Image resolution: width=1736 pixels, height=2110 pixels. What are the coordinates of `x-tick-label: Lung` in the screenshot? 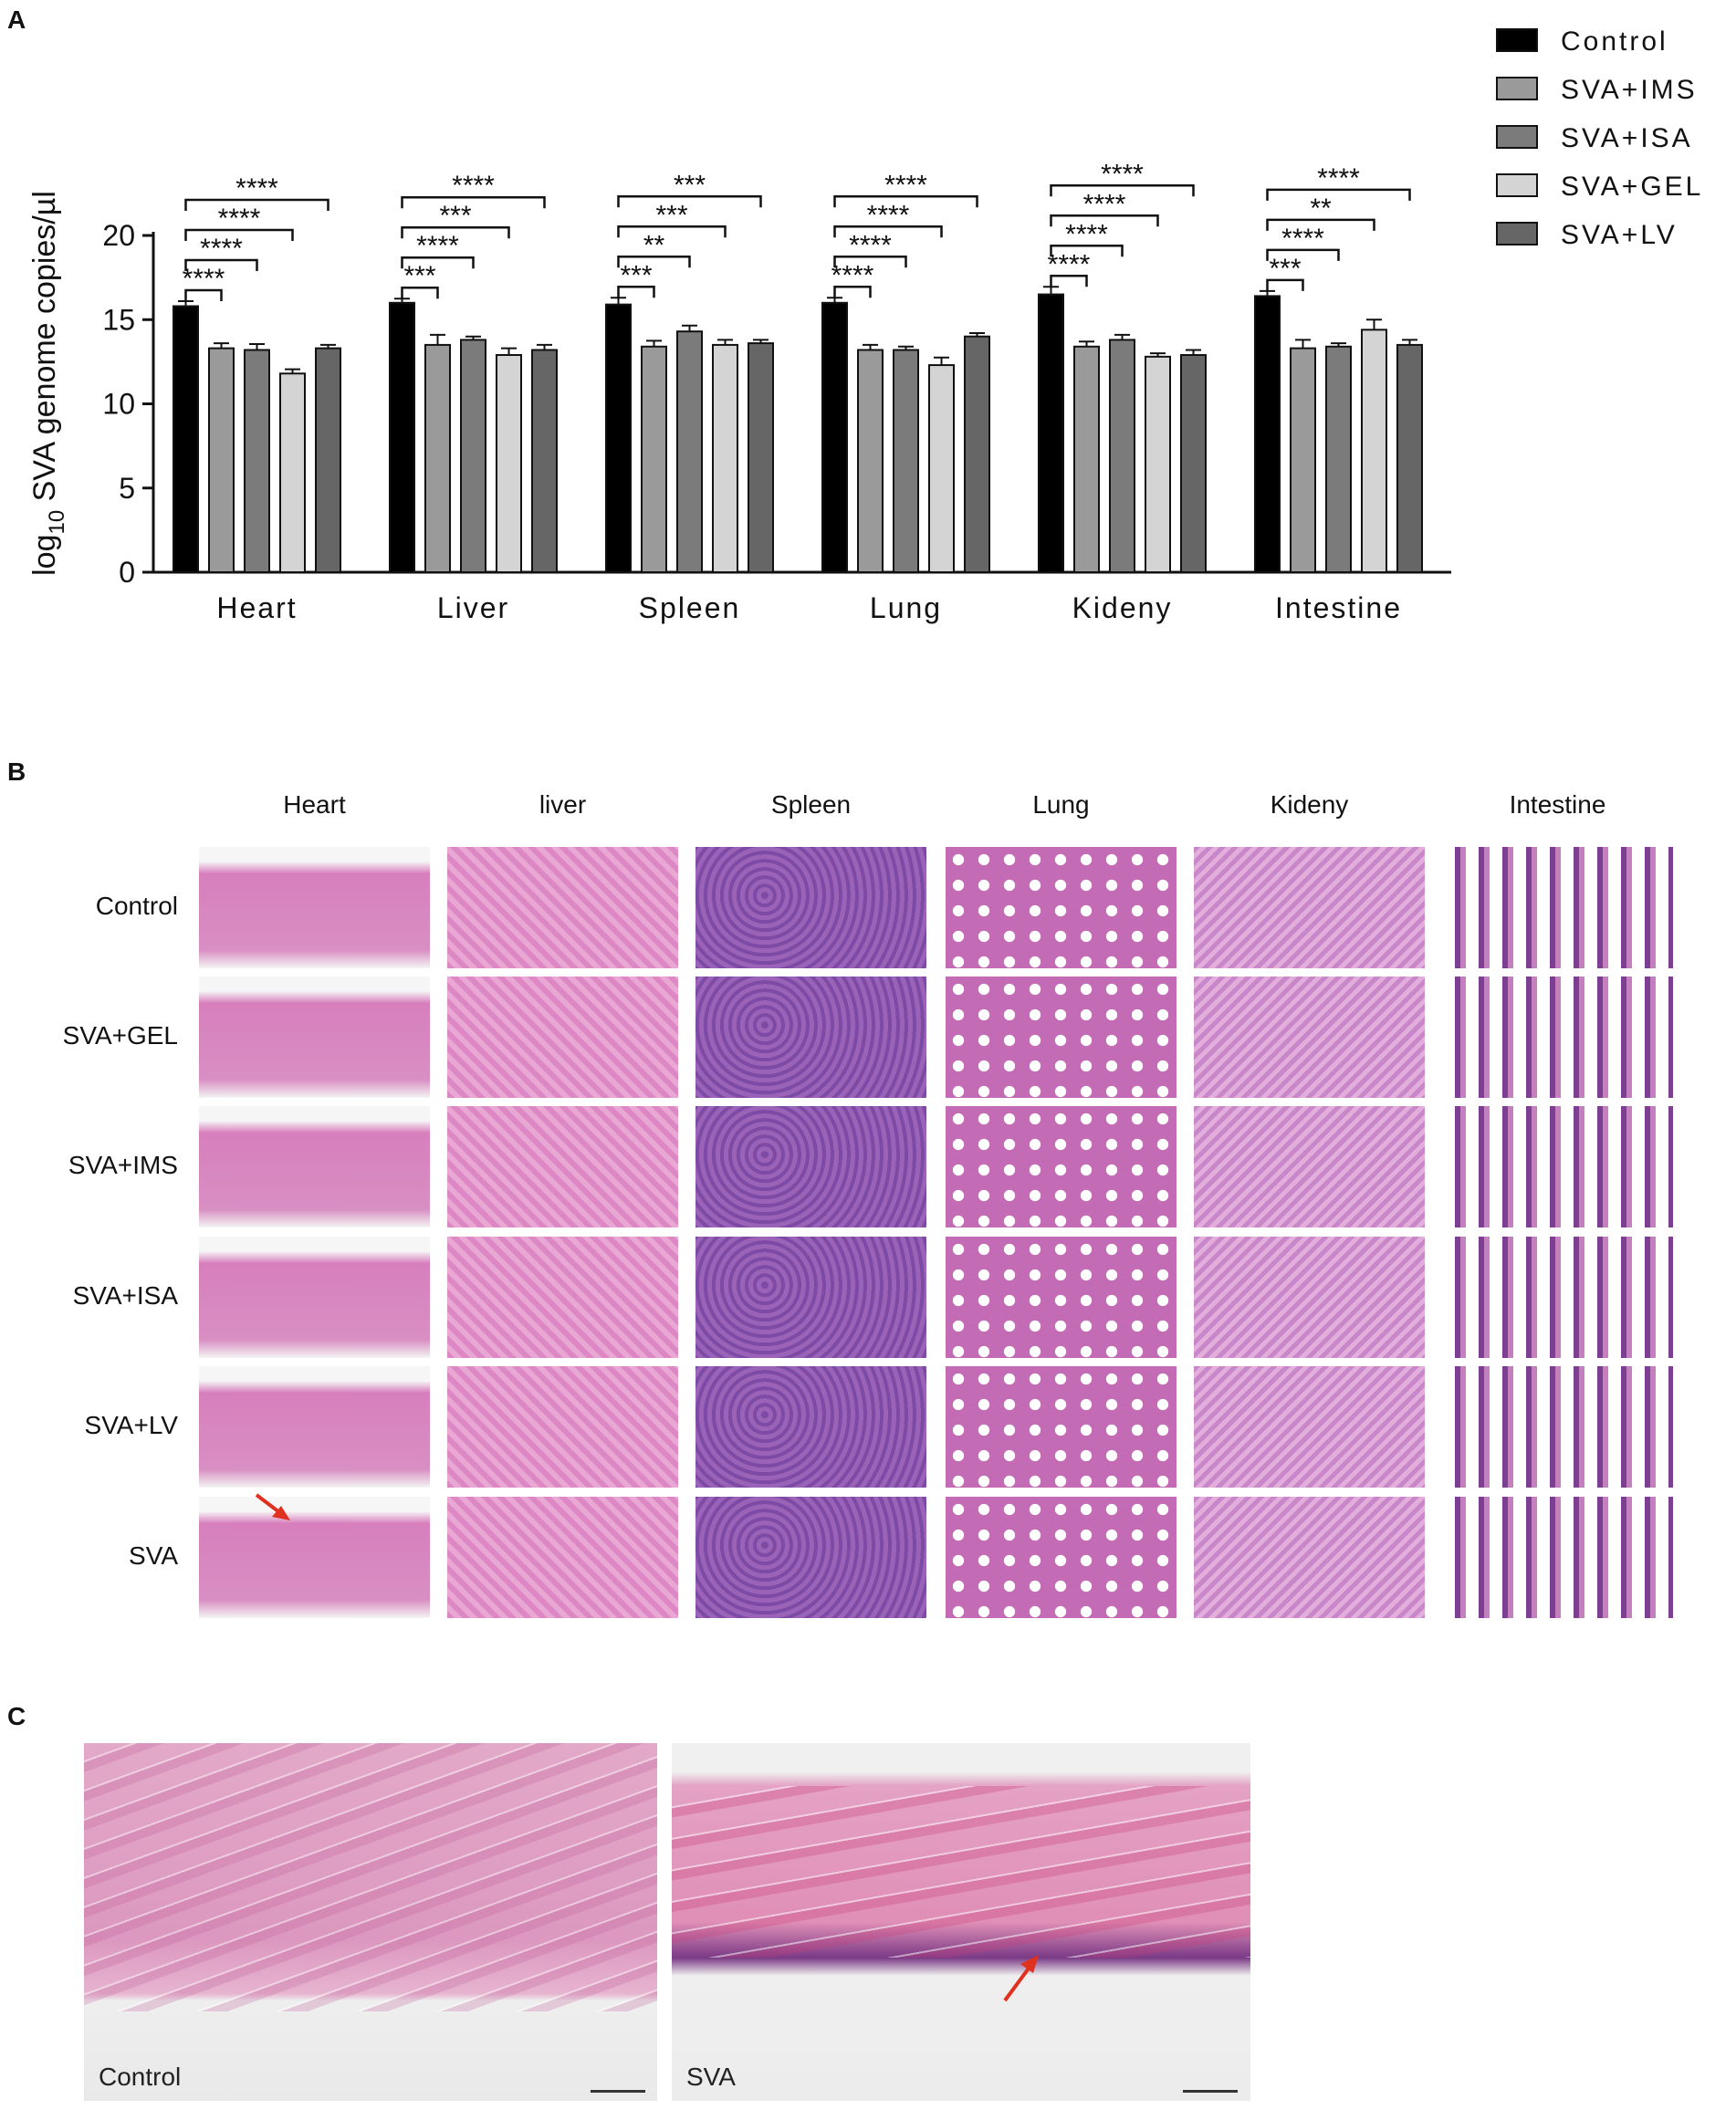 It's located at (906, 607).